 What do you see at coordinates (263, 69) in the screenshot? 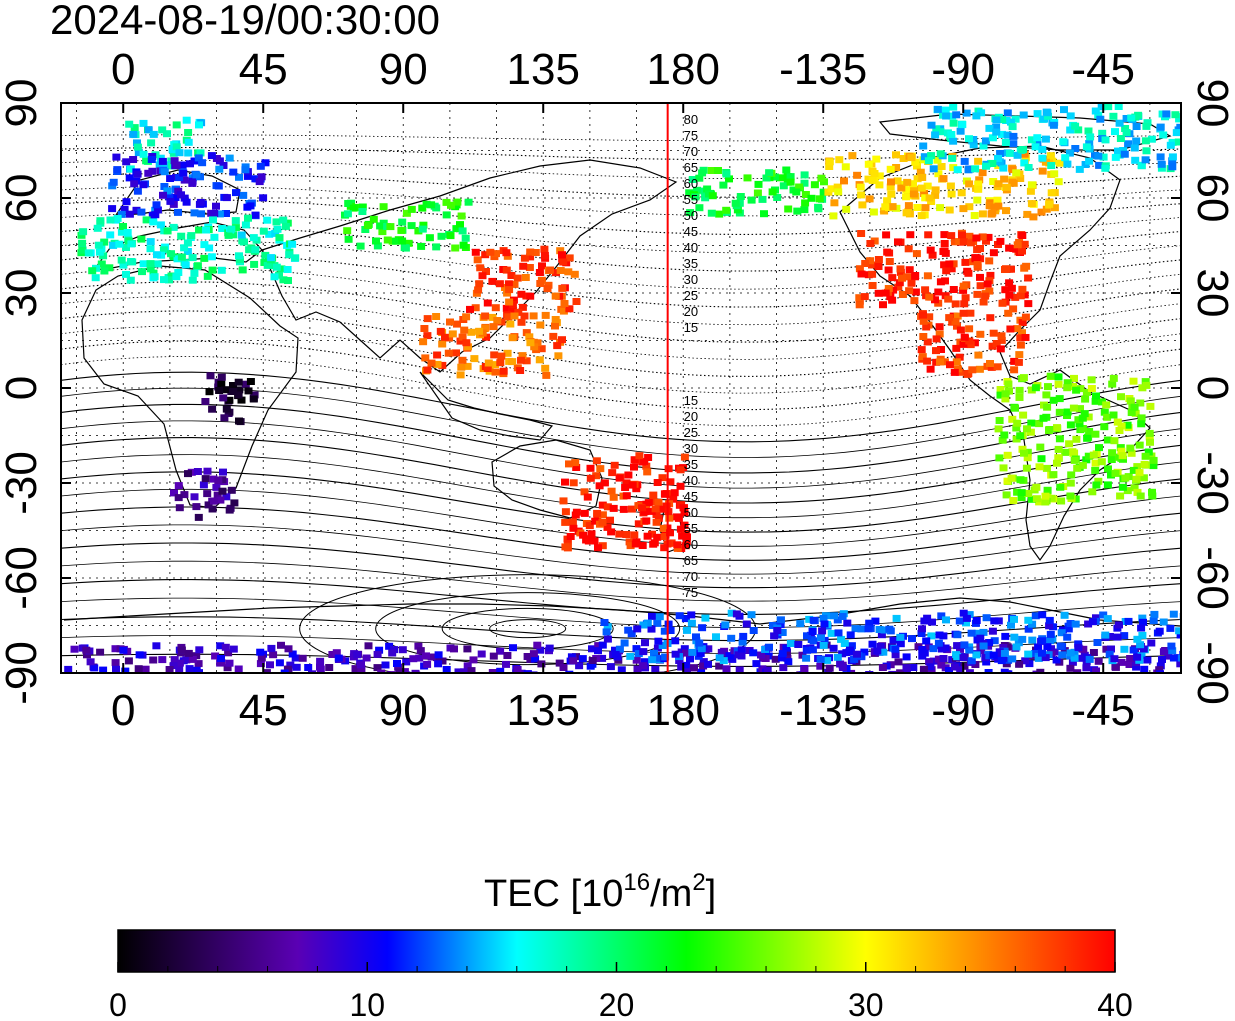
I see `x-tick-label-top: 45` at bounding box center [263, 69].